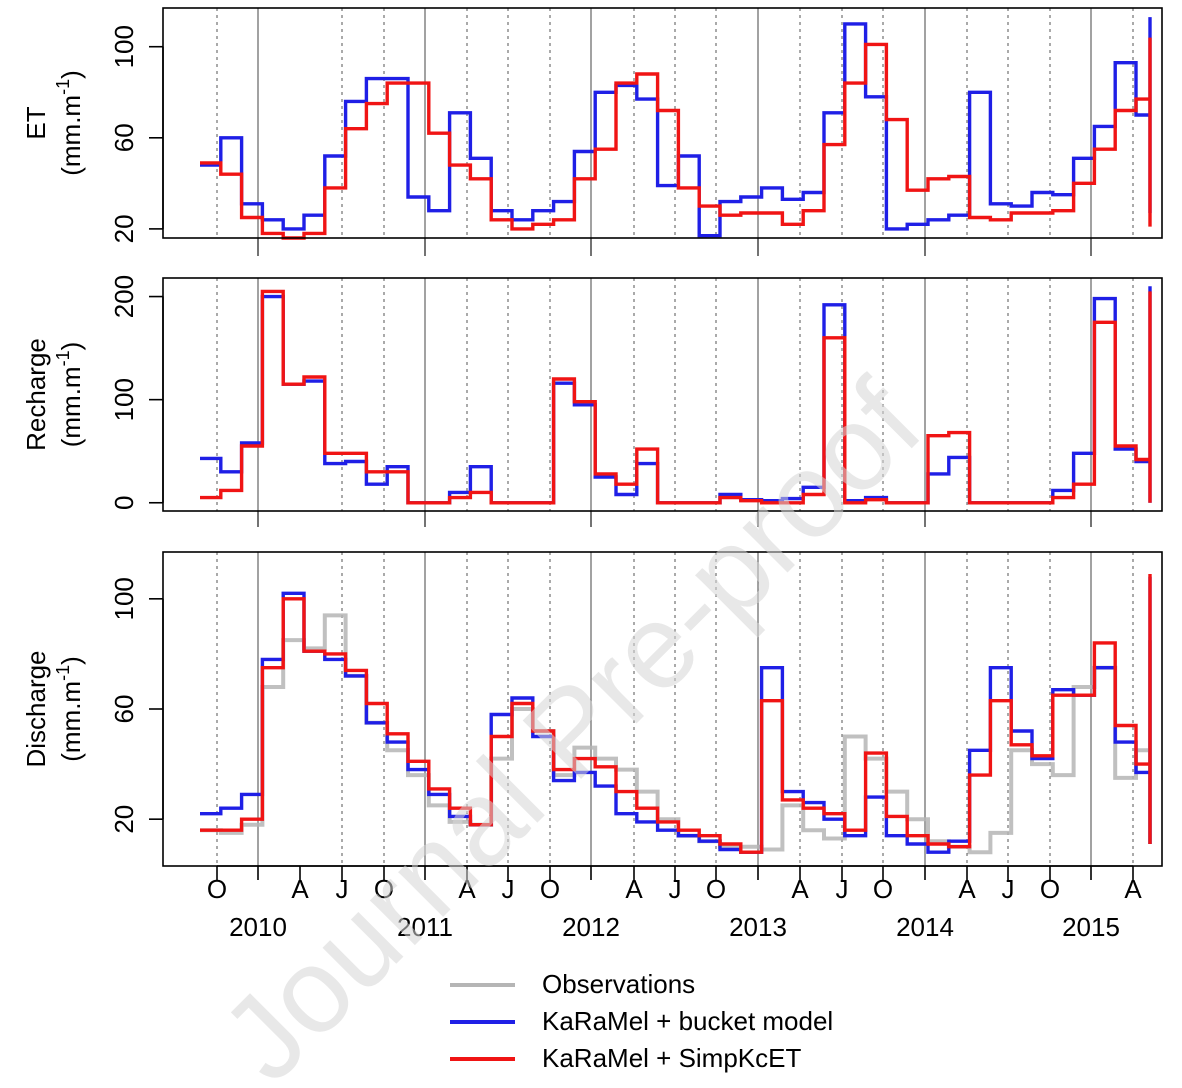  Describe the element at coordinates (925, 927) in the screenshot. I see `x-year-label: 2014` at that location.